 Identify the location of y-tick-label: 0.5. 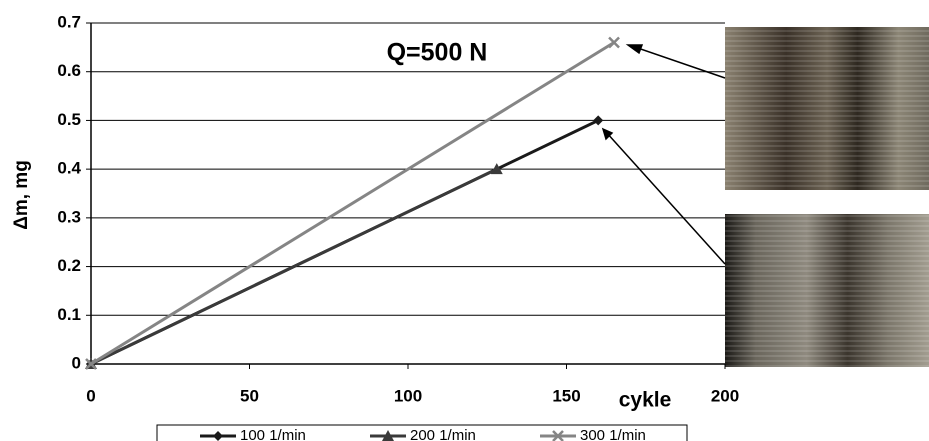
(69, 119).